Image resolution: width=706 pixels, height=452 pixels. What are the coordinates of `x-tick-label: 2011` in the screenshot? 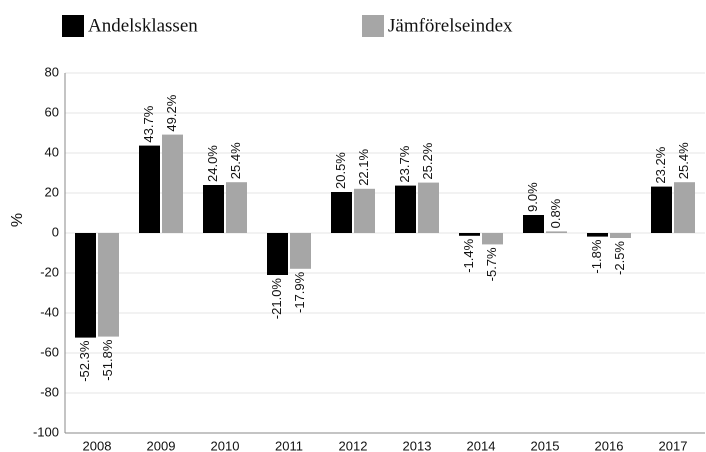 It's located at (289, 445).